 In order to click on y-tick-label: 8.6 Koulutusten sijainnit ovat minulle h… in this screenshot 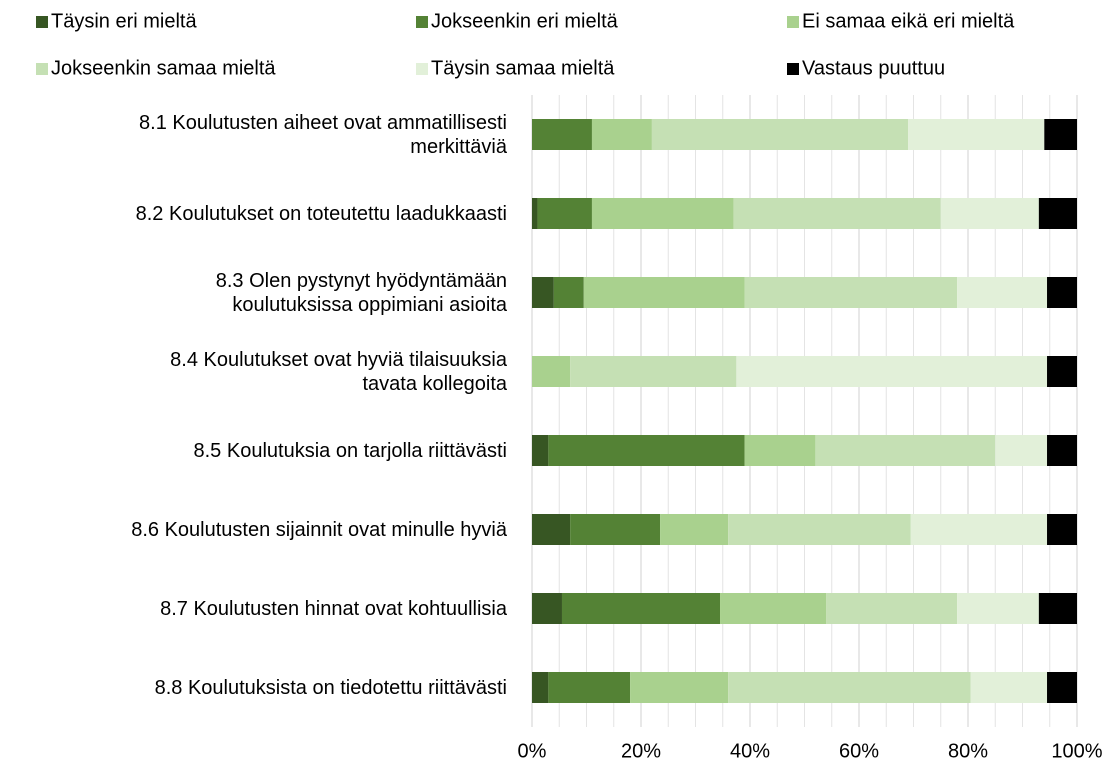, I will do `click(319, 529)`.